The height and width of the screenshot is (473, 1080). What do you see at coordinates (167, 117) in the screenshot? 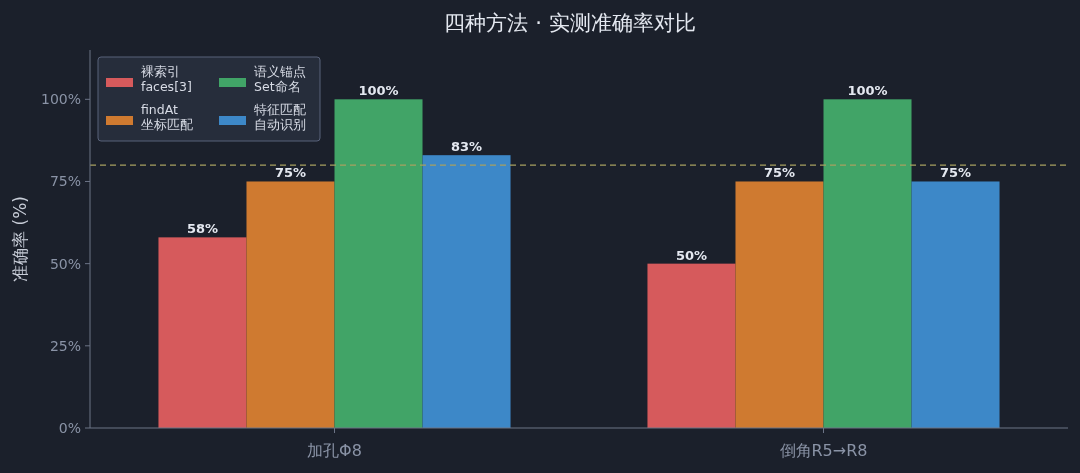
I see `legend-label: findAt 坐标匹配` at bounding box center [167, 117].